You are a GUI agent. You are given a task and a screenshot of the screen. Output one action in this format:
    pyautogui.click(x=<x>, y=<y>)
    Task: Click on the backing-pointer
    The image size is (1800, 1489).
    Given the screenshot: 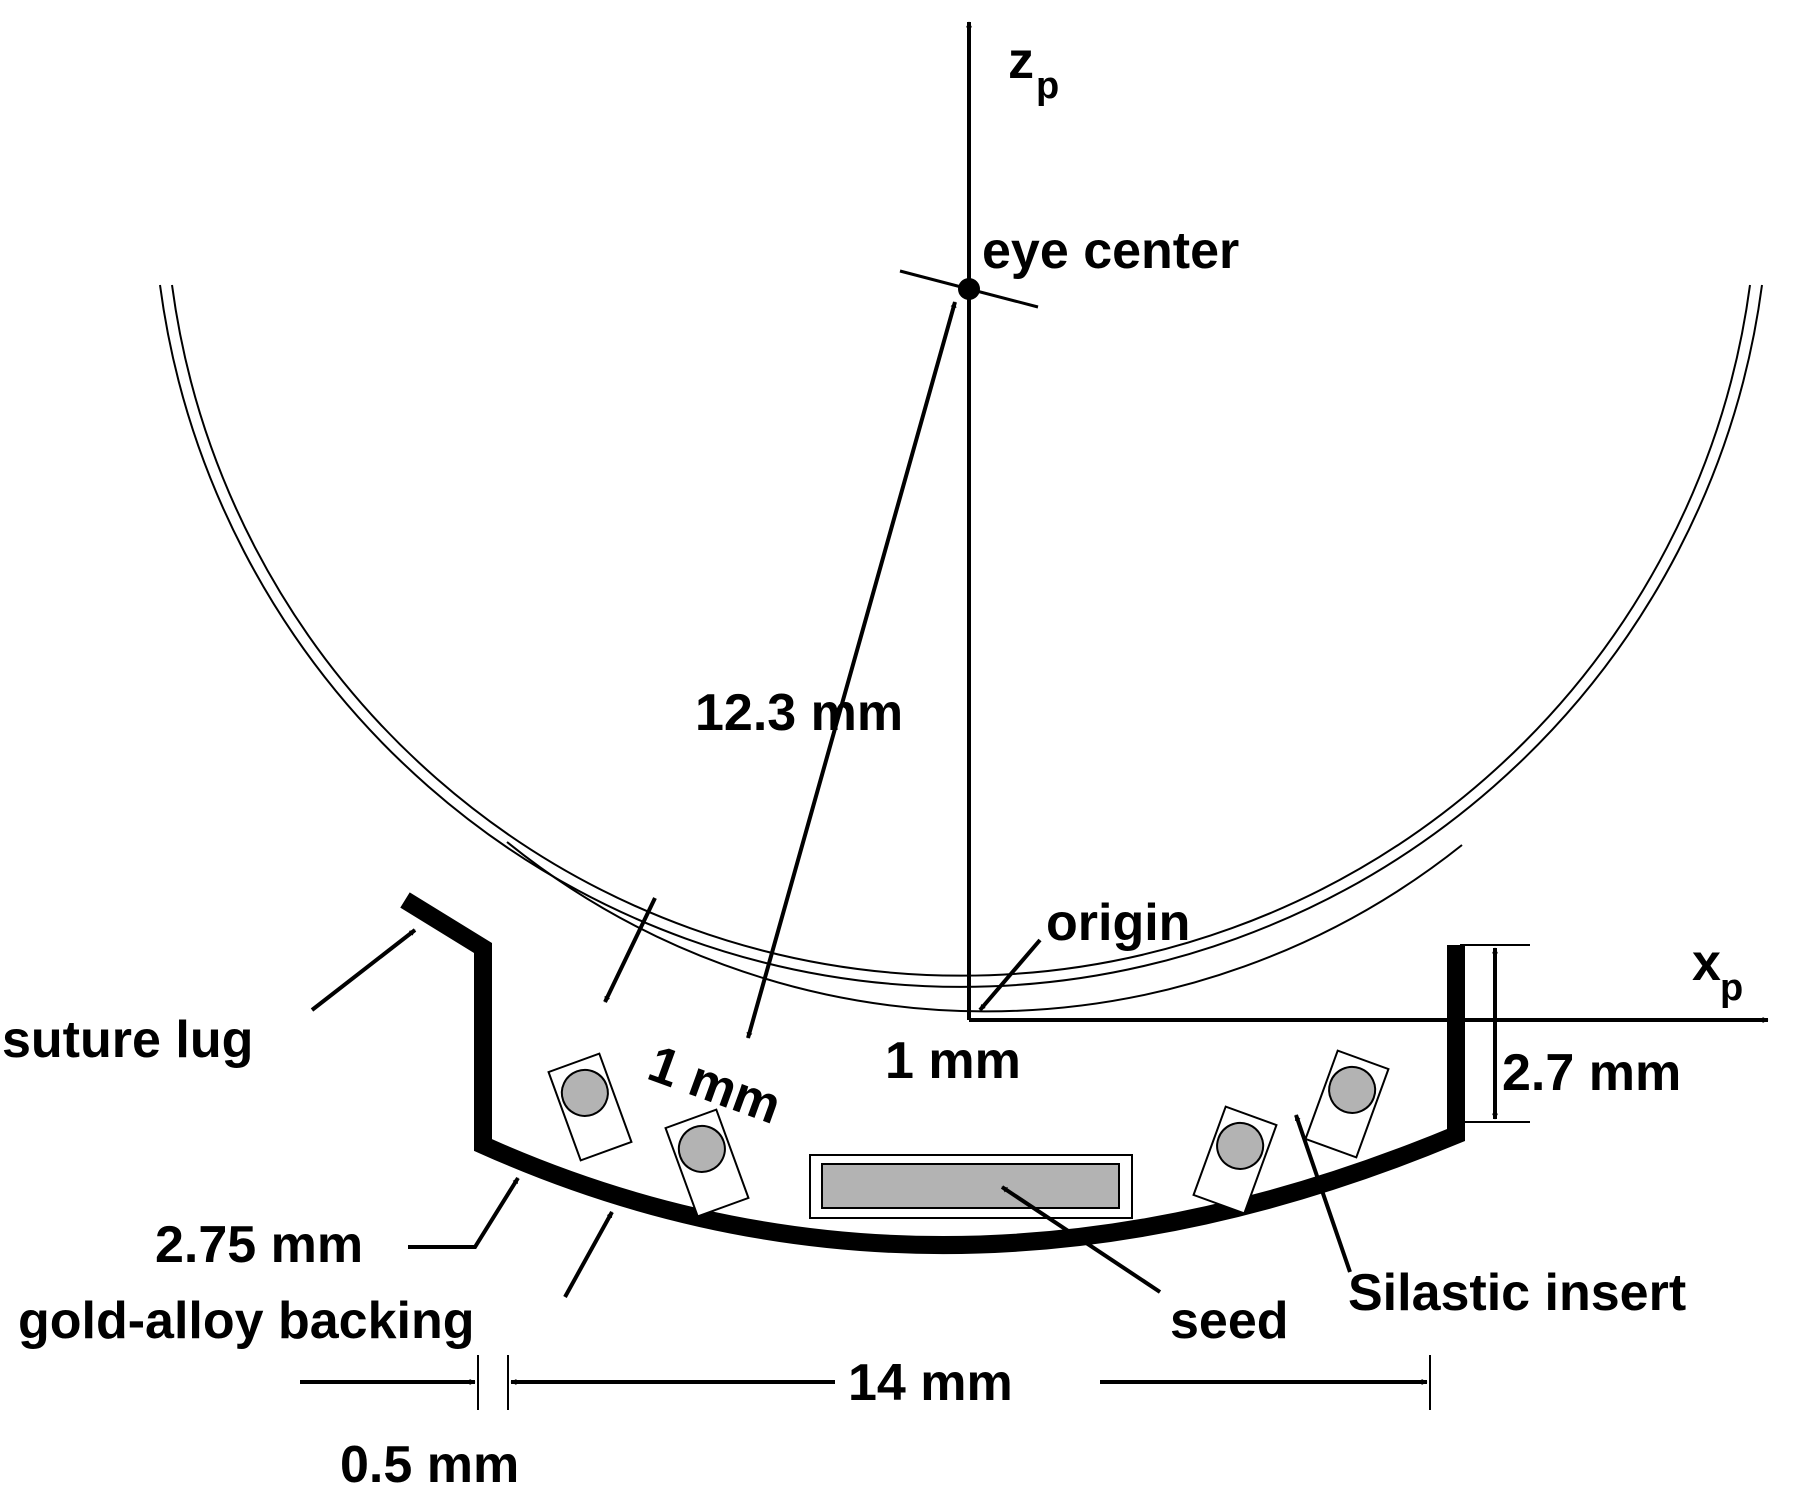 What is the action you would take?
    pyautogui.click(x=588, y=1254)
    